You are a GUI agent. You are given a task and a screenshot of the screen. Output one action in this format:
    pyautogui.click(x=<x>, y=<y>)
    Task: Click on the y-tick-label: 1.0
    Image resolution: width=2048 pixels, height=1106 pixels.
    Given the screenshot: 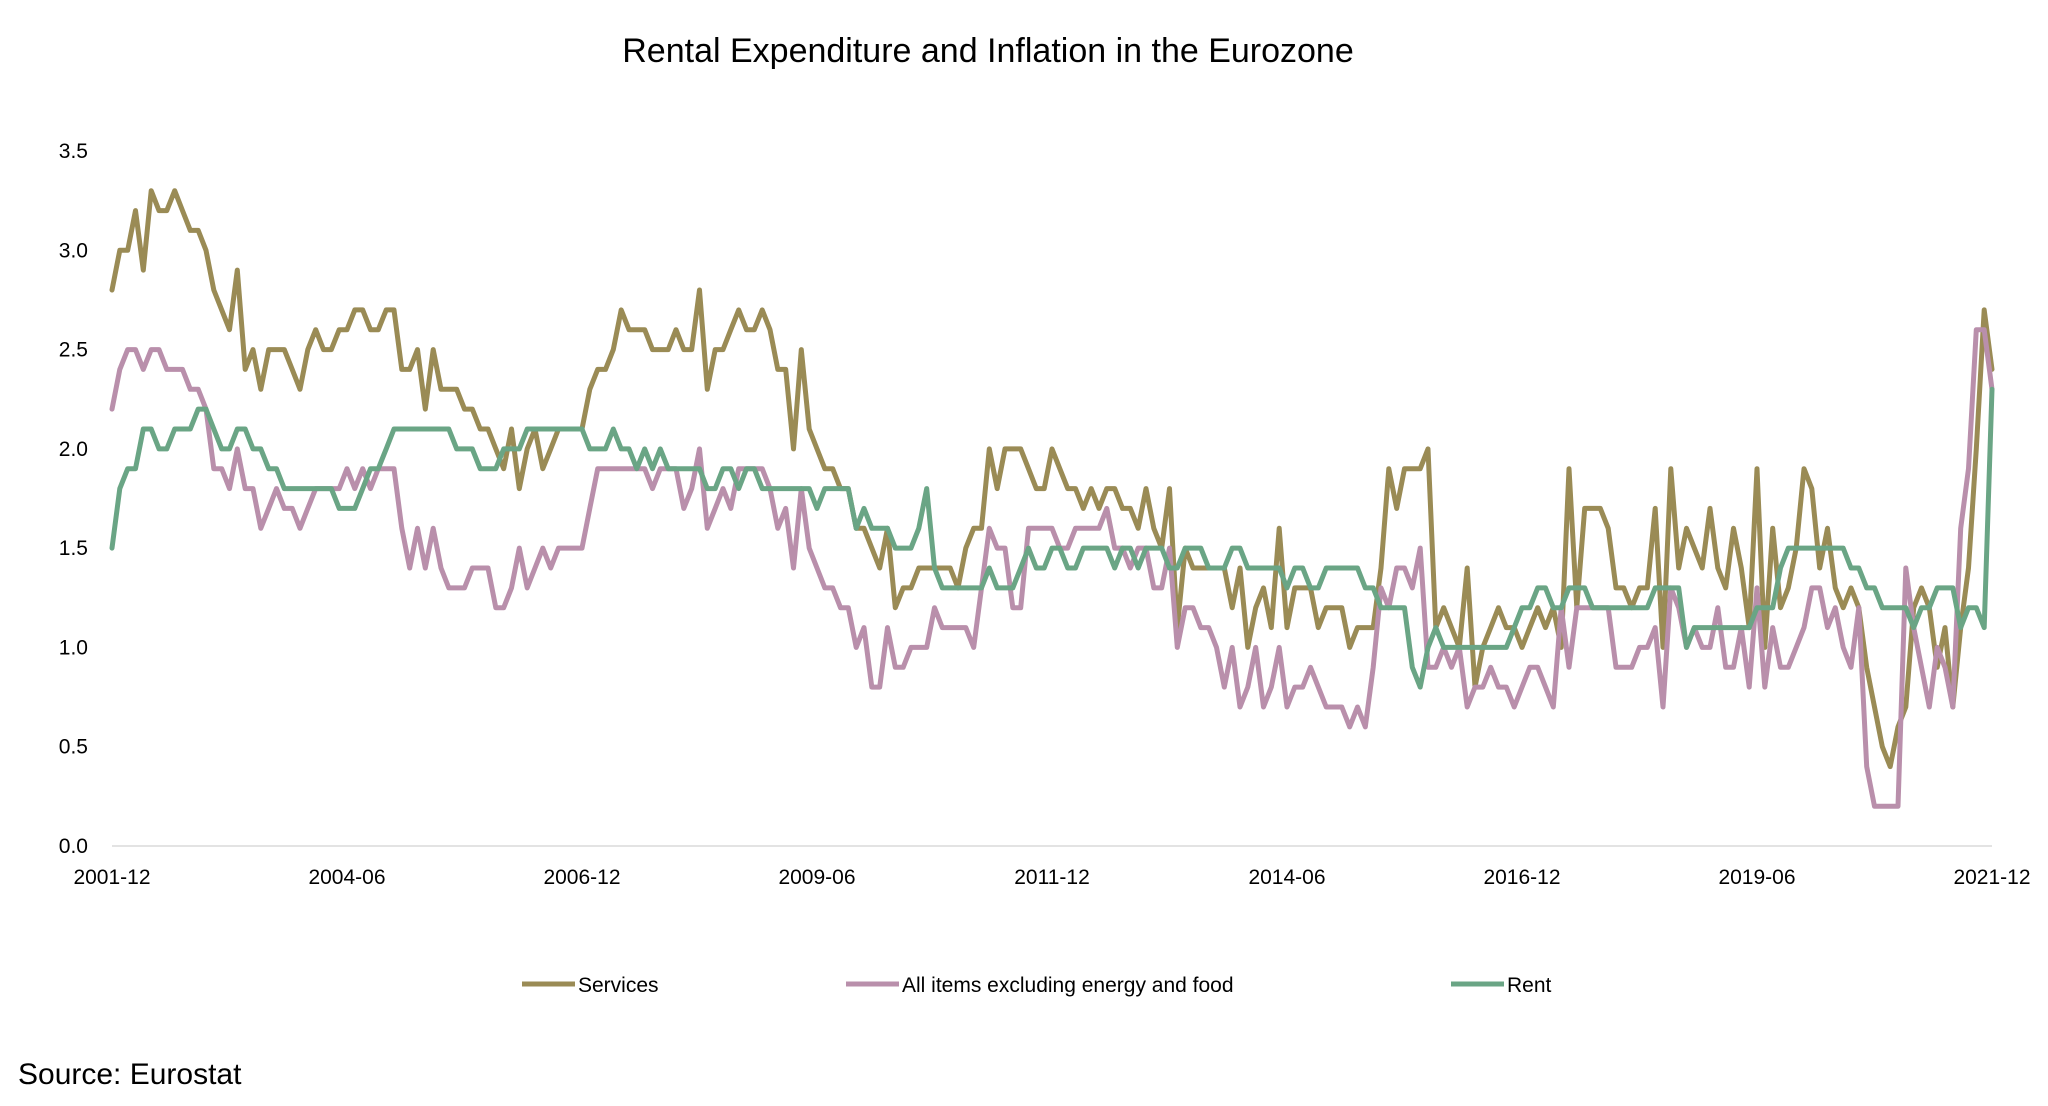 What is the action you would take?
    pyautogui.click(x=73, y=647)
    